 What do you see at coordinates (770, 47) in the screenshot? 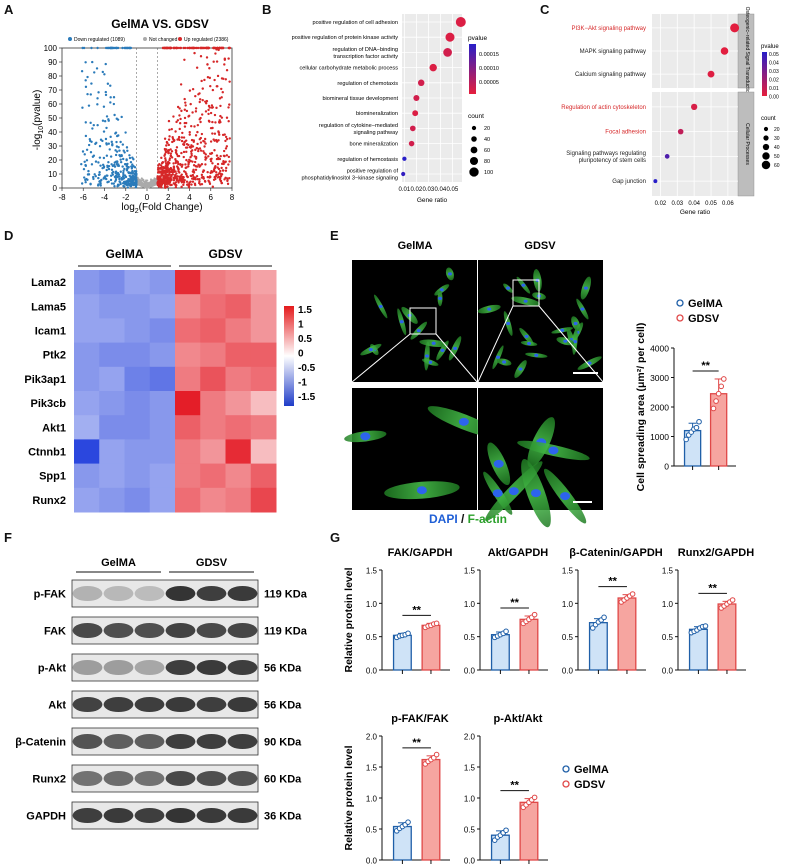
I see `kegg-pvalue-title: pvalue` at bounding box center [770, 47].